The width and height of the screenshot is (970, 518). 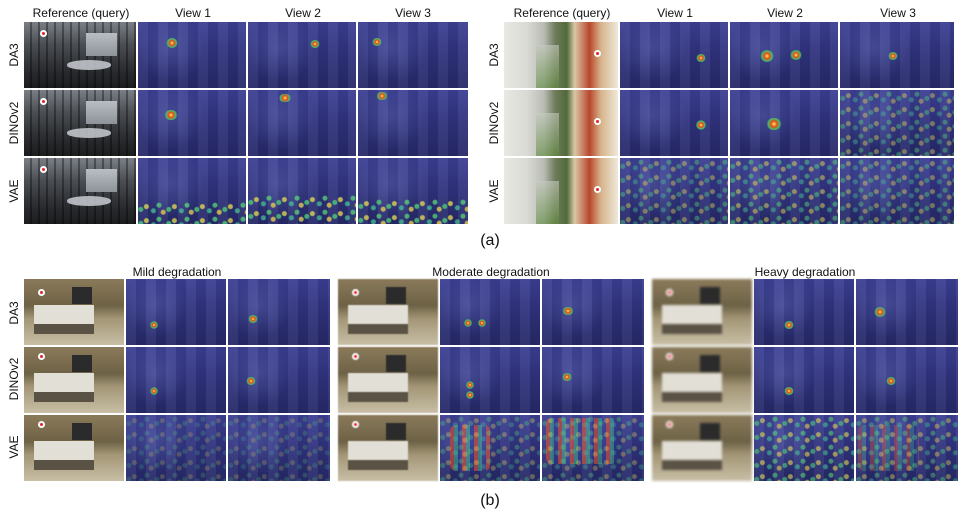 I want to click on group-title-heavy: Heavy degradation, so click(x=805, y=272).